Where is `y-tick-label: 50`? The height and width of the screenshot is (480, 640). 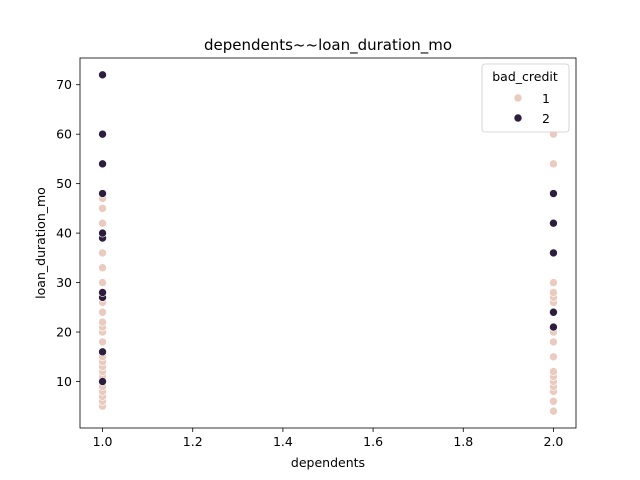
y-tick-label: 50 is located at coordinates (64, 183).